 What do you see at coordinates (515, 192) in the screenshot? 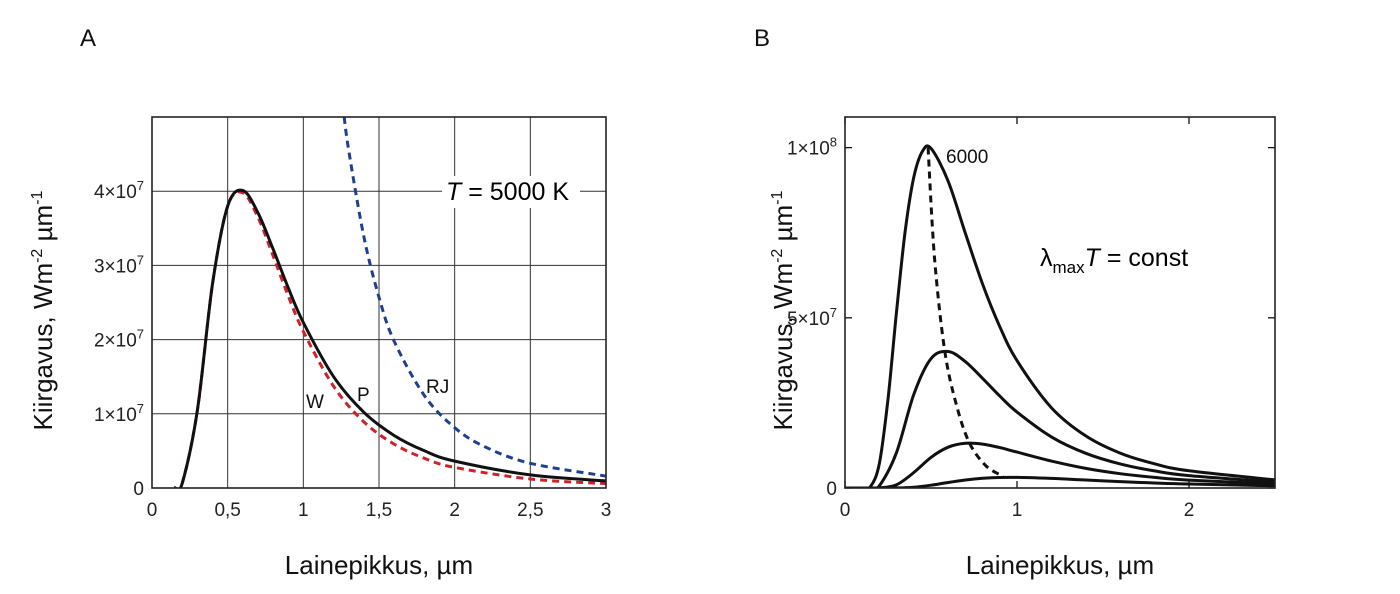
I see `annotation-value: = 5000 K` at bounding box center [515, 192].